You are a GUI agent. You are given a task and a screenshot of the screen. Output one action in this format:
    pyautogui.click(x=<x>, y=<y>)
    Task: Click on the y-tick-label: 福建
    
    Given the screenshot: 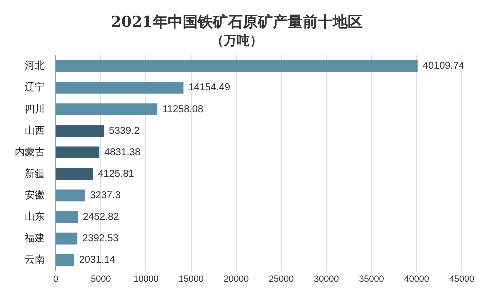 What is the action you would take?
    pyautogui.click(x=35, y=238)
    